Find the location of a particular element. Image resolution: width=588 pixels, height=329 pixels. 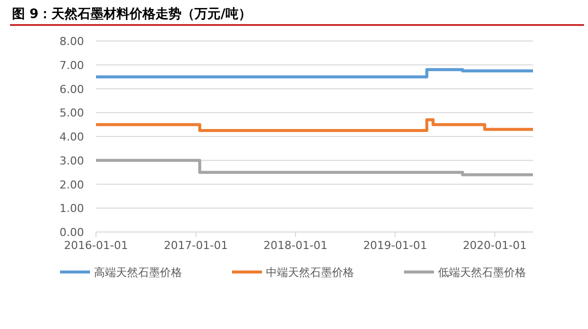

legend-label: 高端天然石墨价格 is located at coordinates (138, 272).